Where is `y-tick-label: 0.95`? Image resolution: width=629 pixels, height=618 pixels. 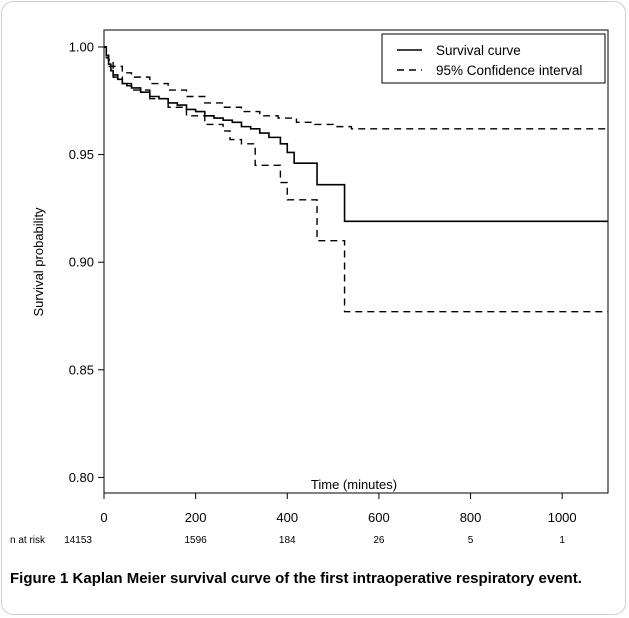
y-tick-label: 0.95 is located at coordinates (81, 154).